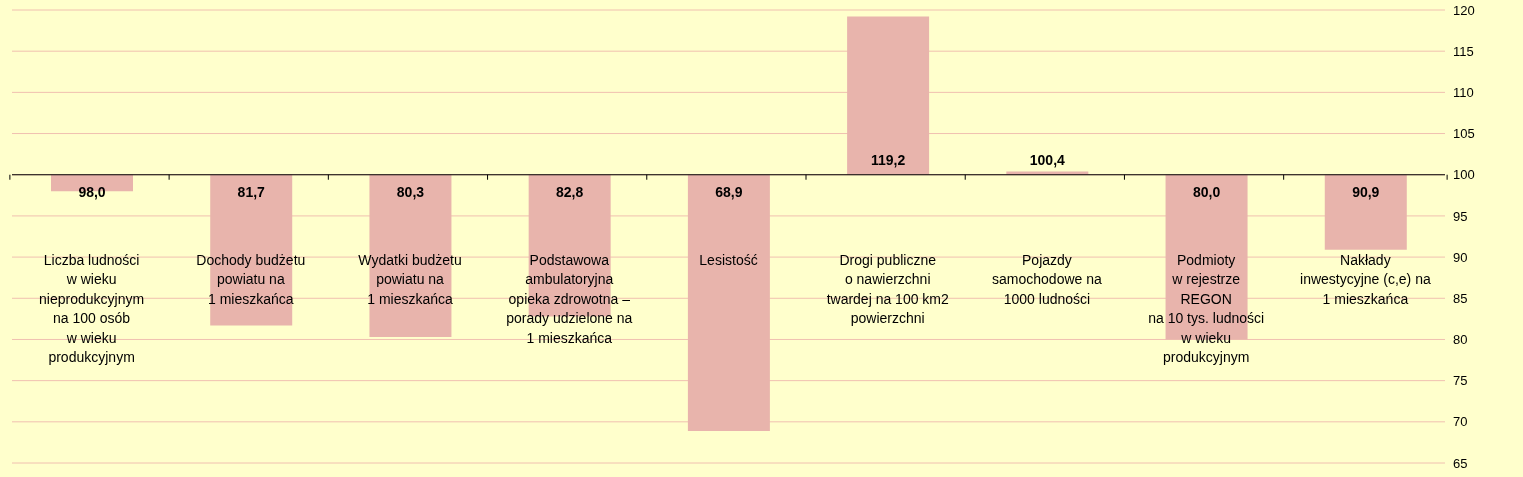 This screenshot has width=1523, height=477. I want to click on data-label: 90,9, so click(1366, 191).